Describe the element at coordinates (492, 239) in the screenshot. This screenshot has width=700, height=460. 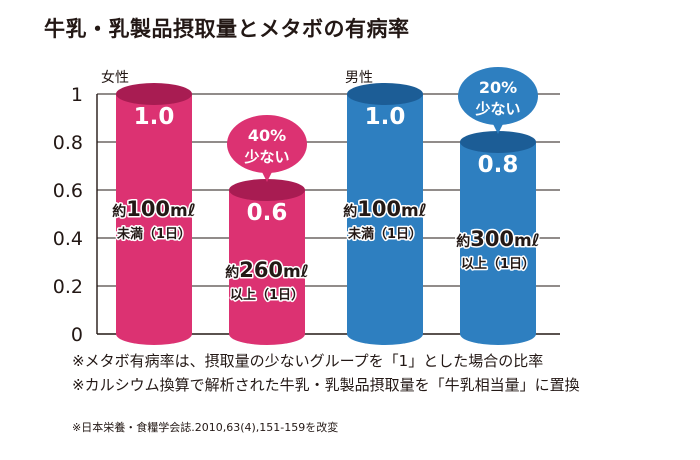
I see `amount-number: 300` at that location.